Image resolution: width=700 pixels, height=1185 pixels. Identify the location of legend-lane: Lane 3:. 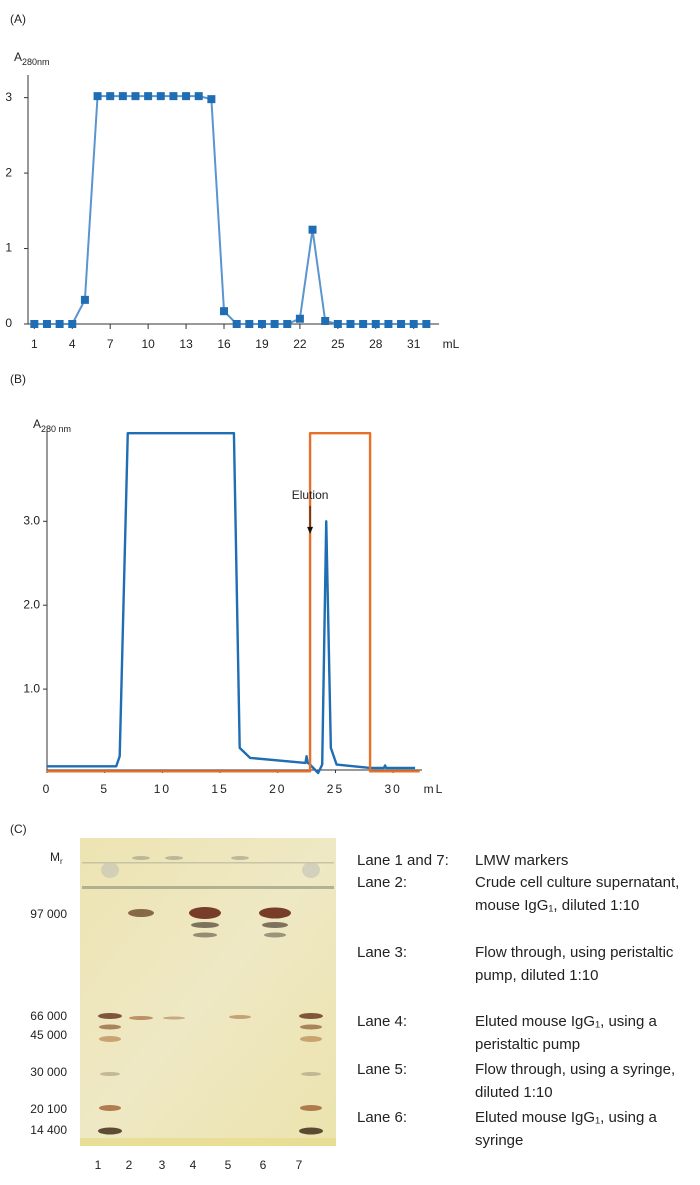
(382, 952).